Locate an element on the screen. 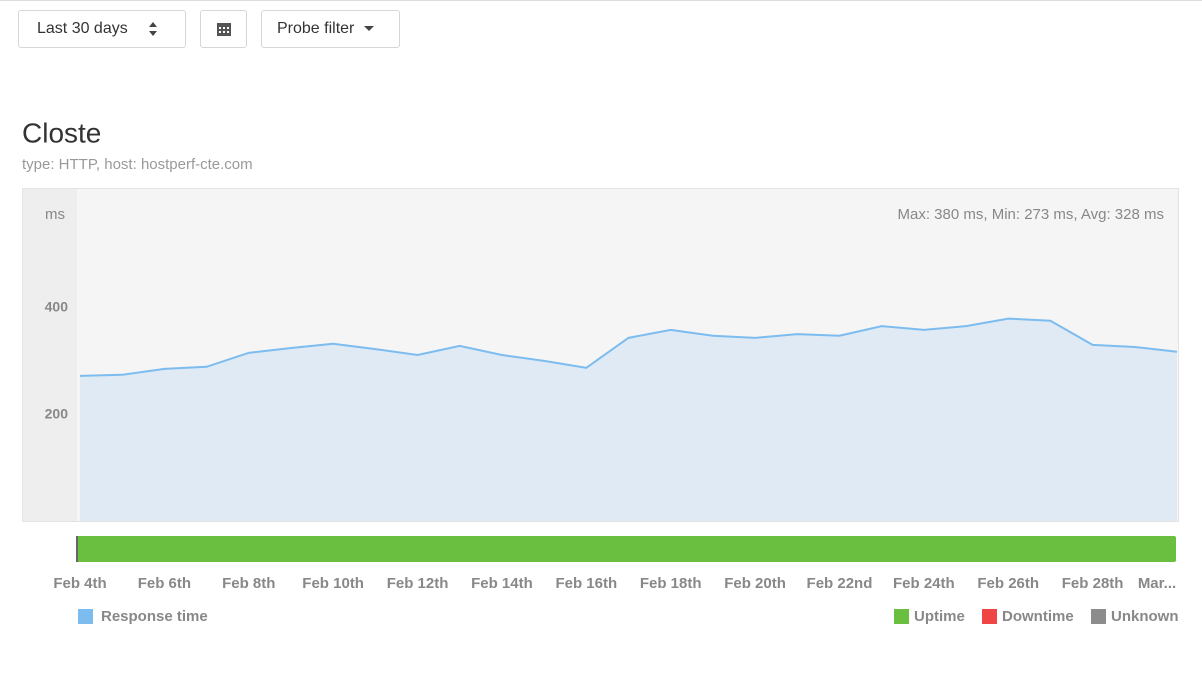  x-tick-label: Feb 8th is located at coordinates (248, 583).